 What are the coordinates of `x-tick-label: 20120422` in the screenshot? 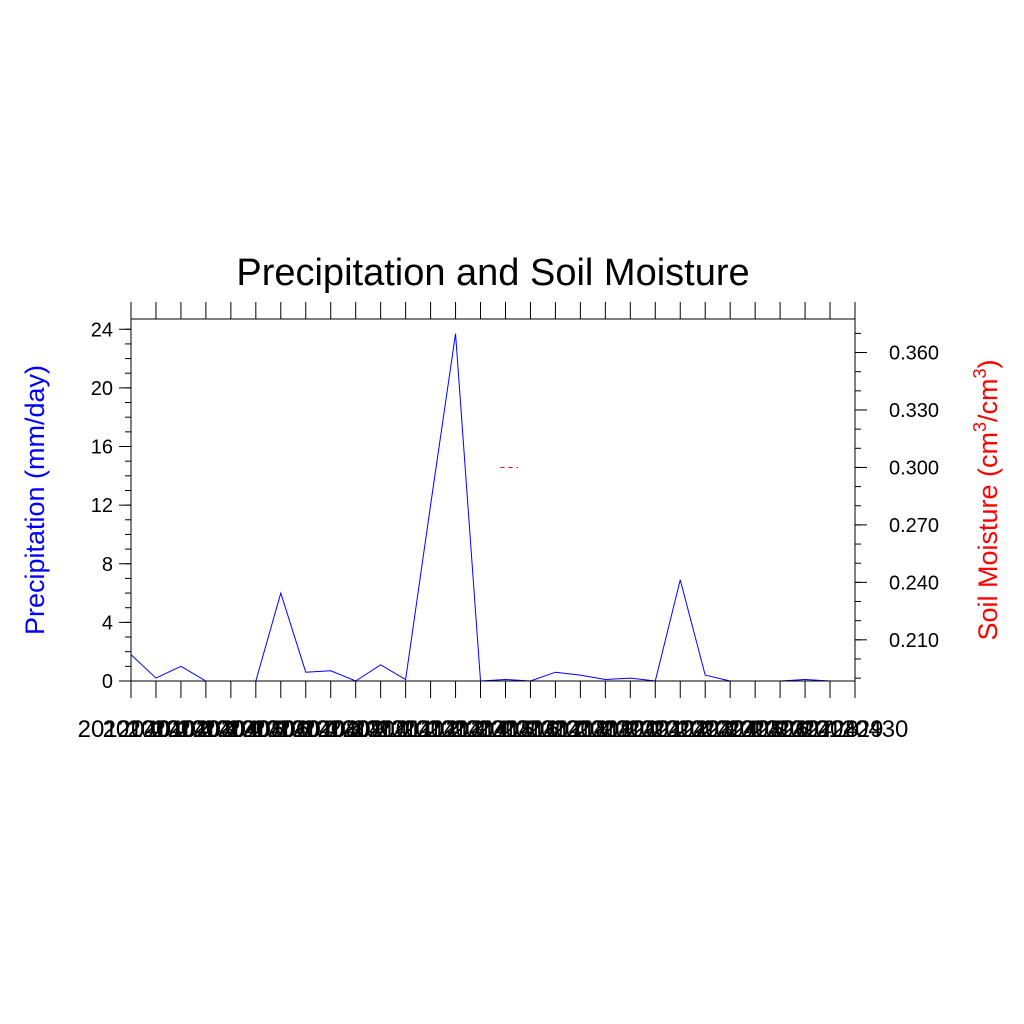 It's located at (655, 729).